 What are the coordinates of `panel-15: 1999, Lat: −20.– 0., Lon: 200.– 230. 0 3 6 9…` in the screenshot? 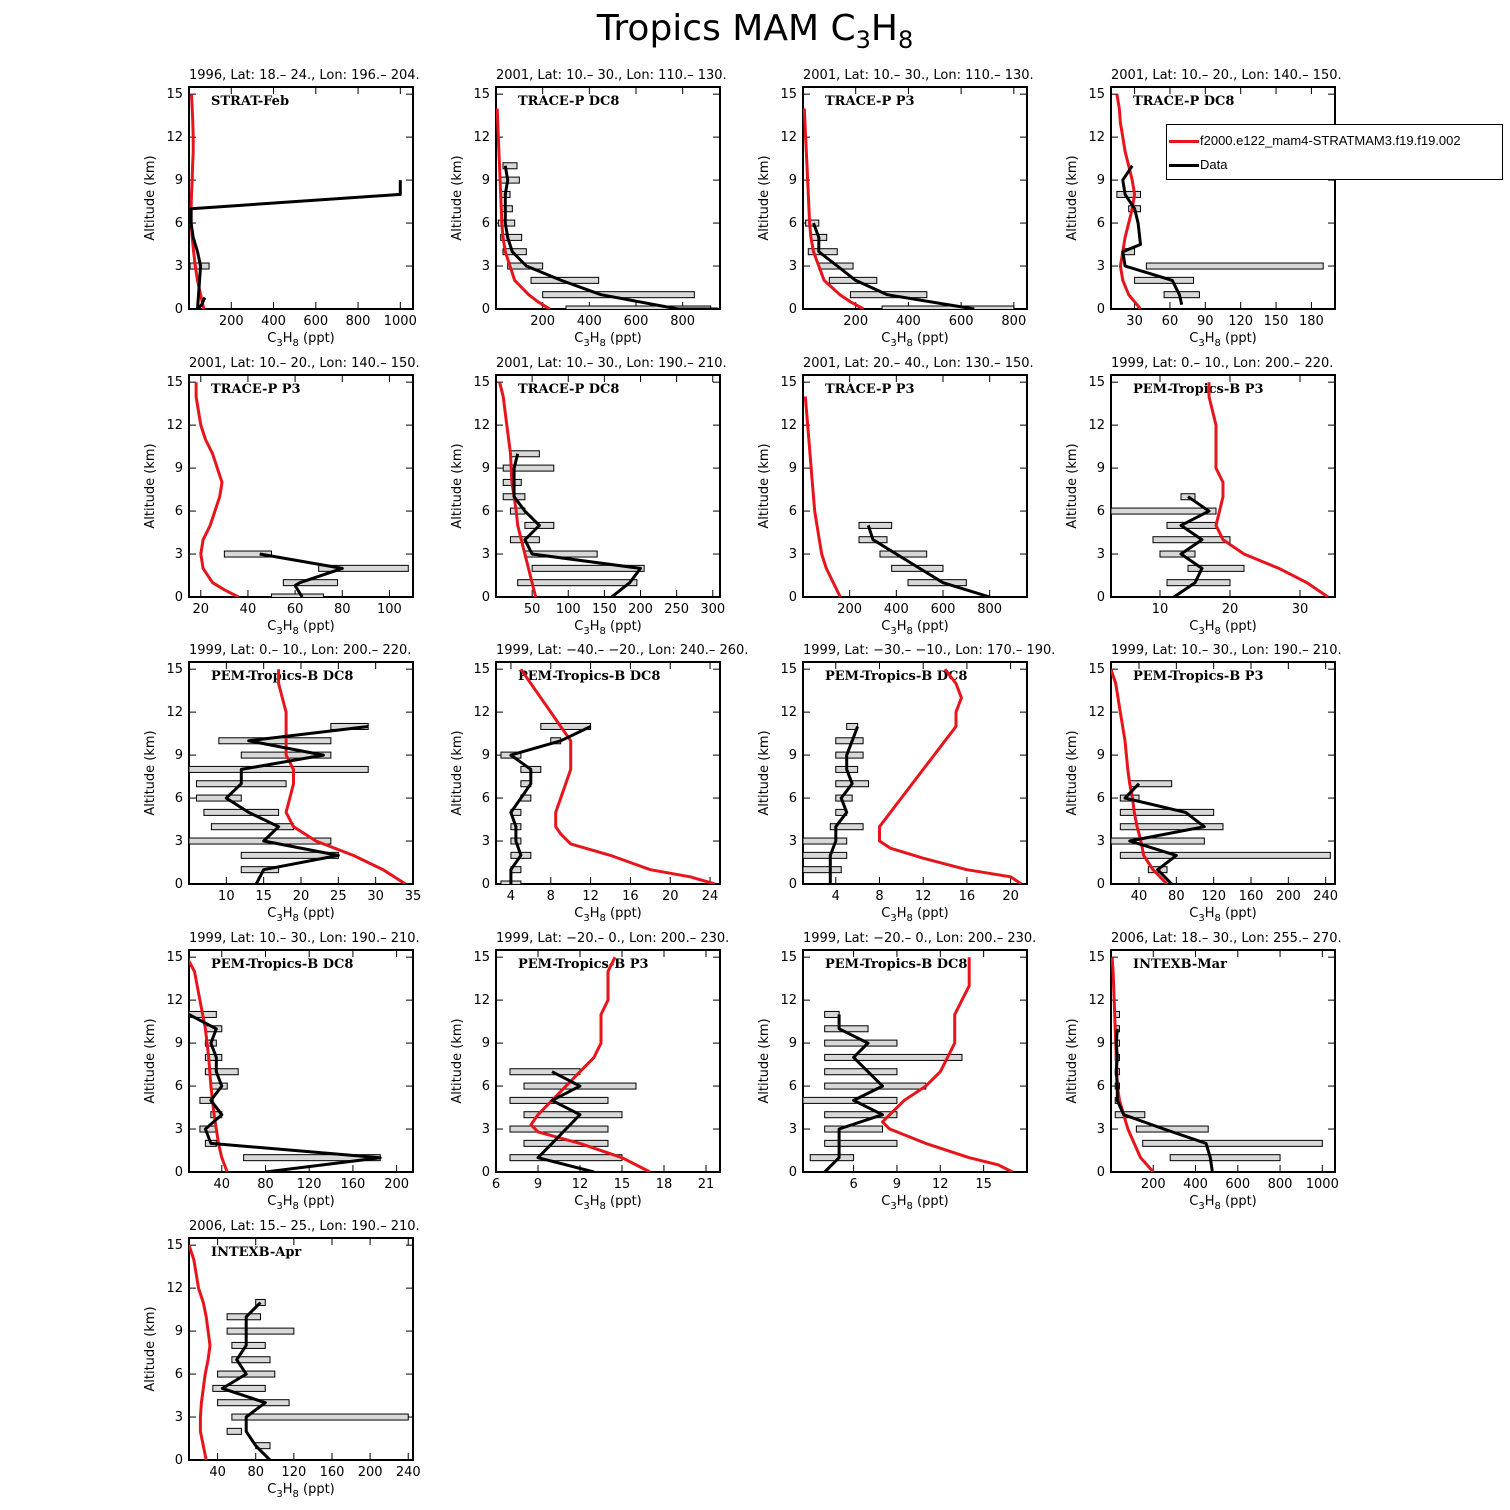 It's located at (896, 1071).